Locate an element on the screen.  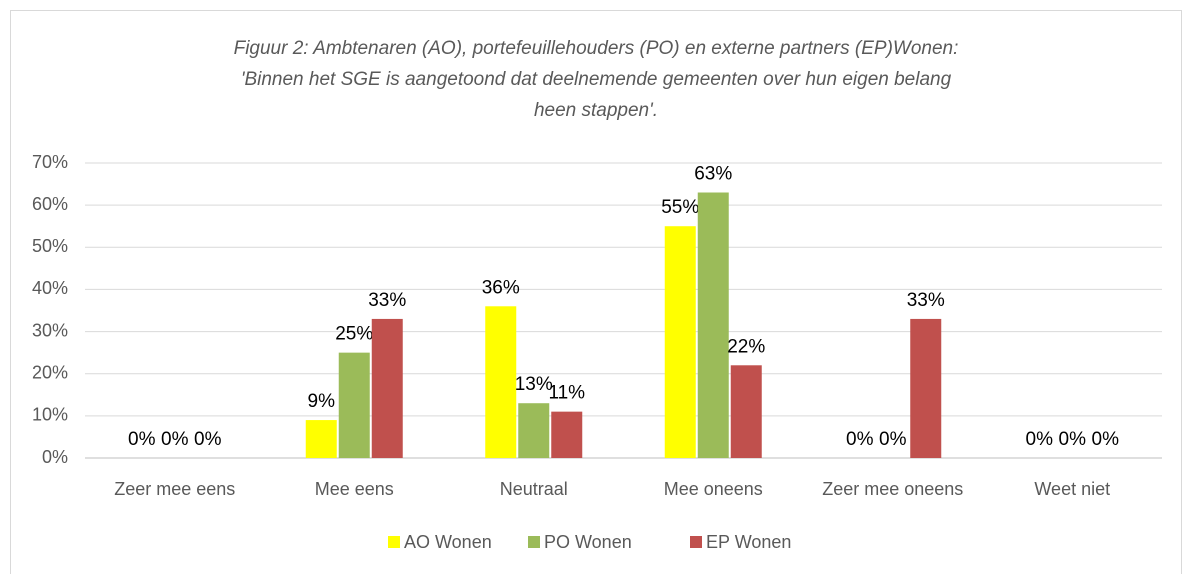
legend-label: AO Wonen is located at coordinates (448, 542).